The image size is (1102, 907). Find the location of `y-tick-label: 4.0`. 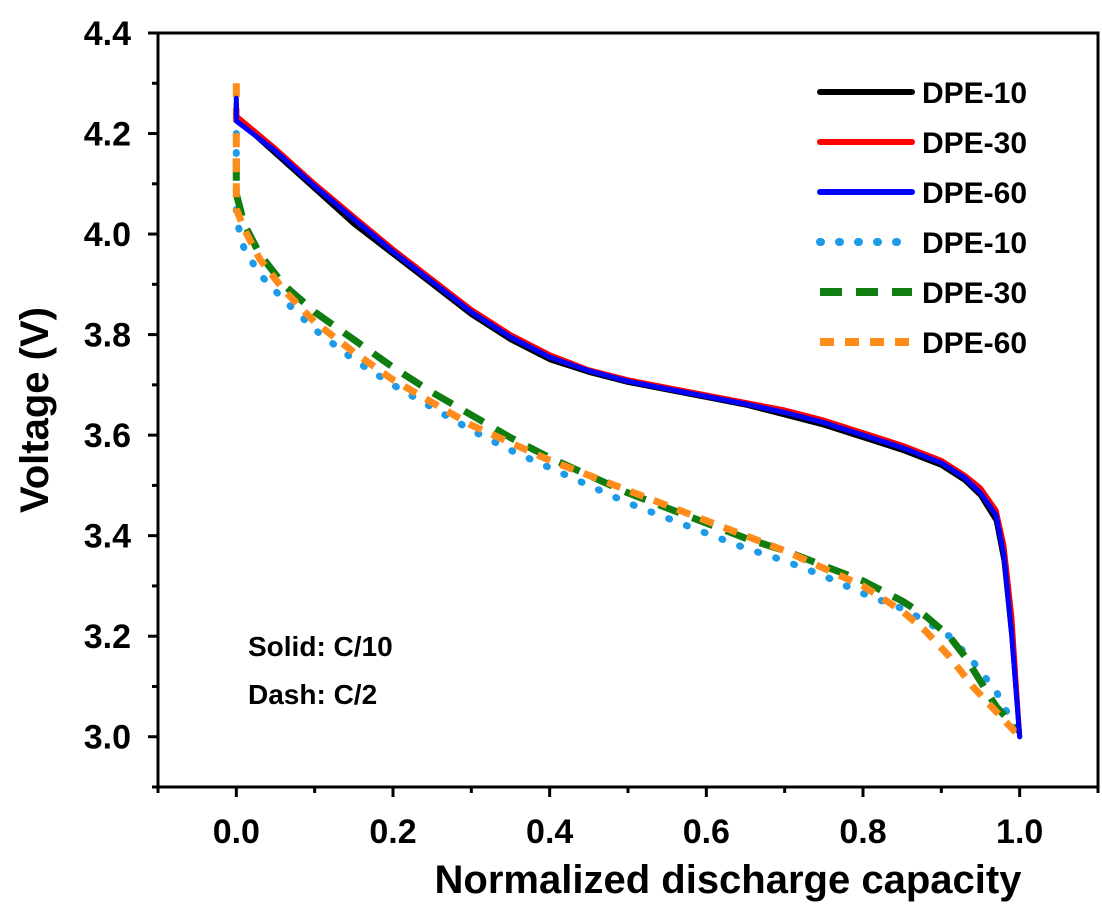

y-tick-label: 4.0 is located at coordinates (107, 235).